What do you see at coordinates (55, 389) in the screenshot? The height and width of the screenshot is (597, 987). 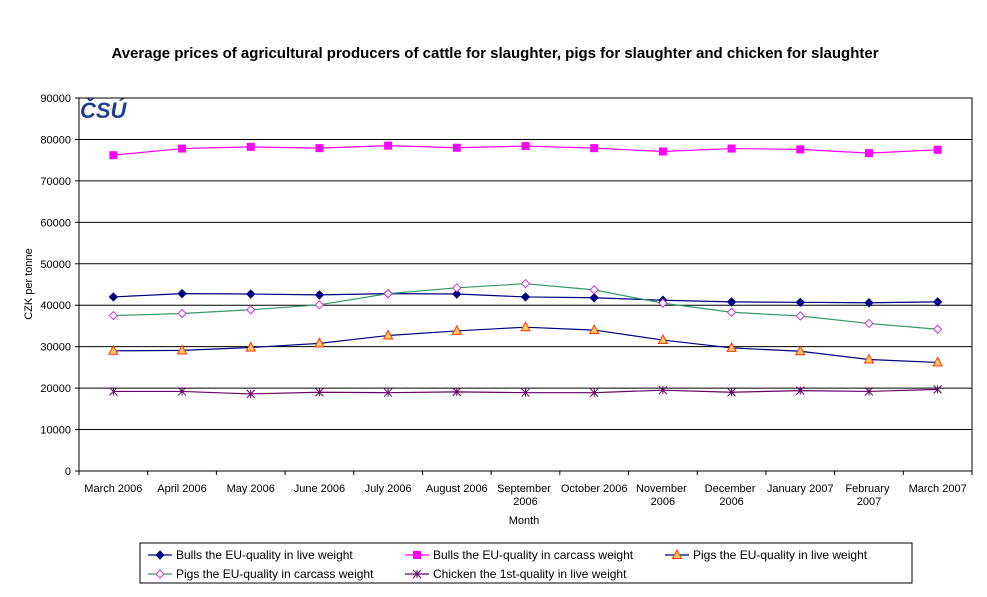 I see `y-tick-label: 20000` at bounding box center [55, 389].